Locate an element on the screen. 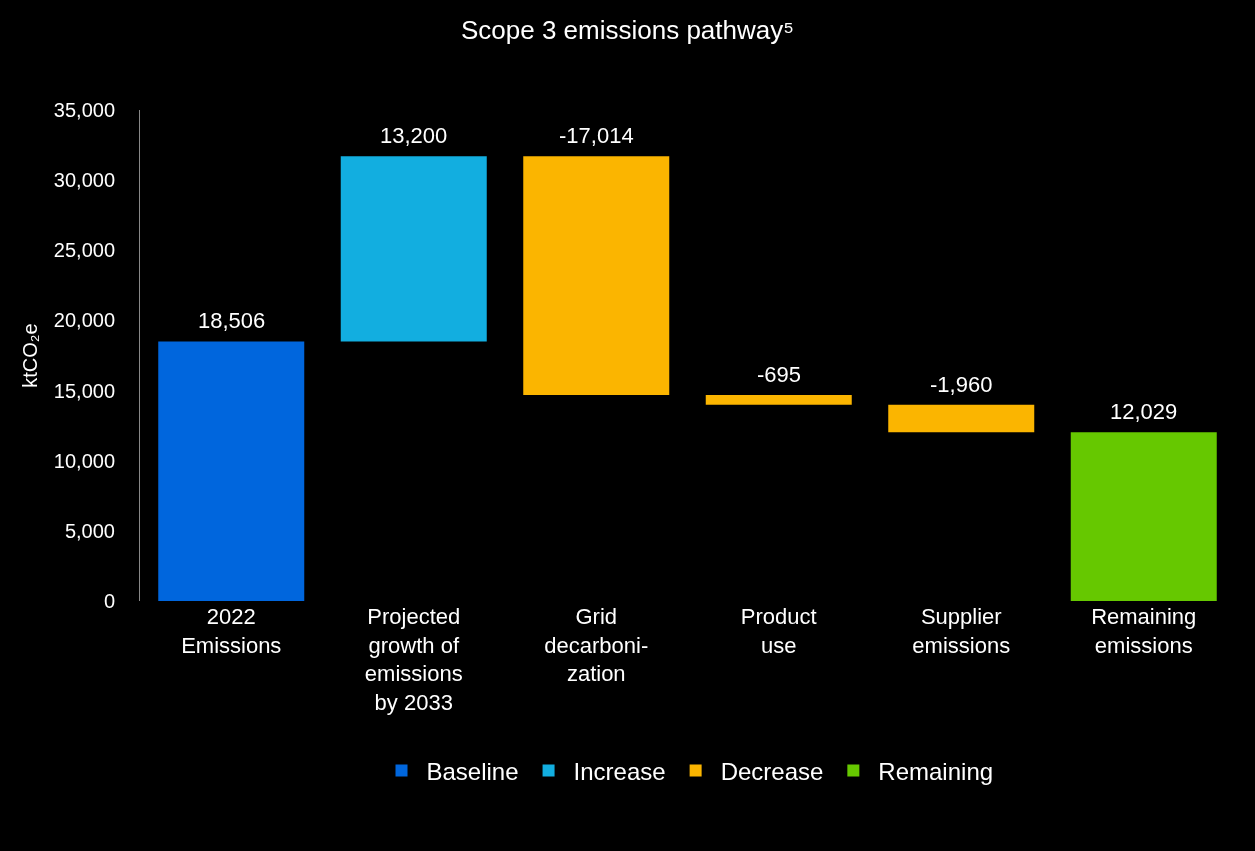 The width and height of the screenshot is (1255, 851). y-axis-title: ktCO₂e is located at coordinates (30, 355).